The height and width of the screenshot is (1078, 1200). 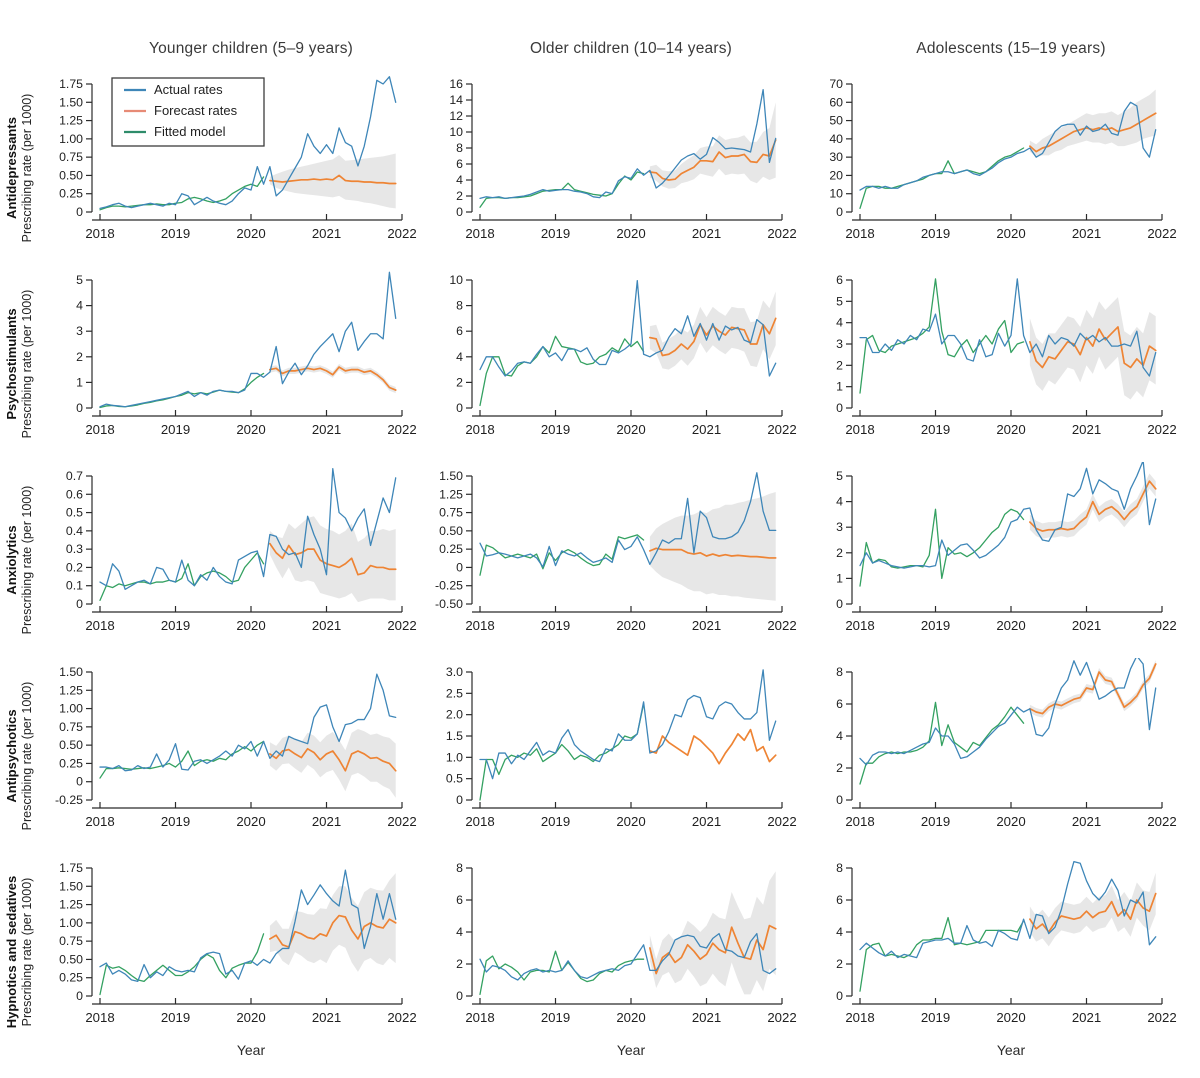 I want to click on y-tick-label: 0.4, so click(x=74, y=531).